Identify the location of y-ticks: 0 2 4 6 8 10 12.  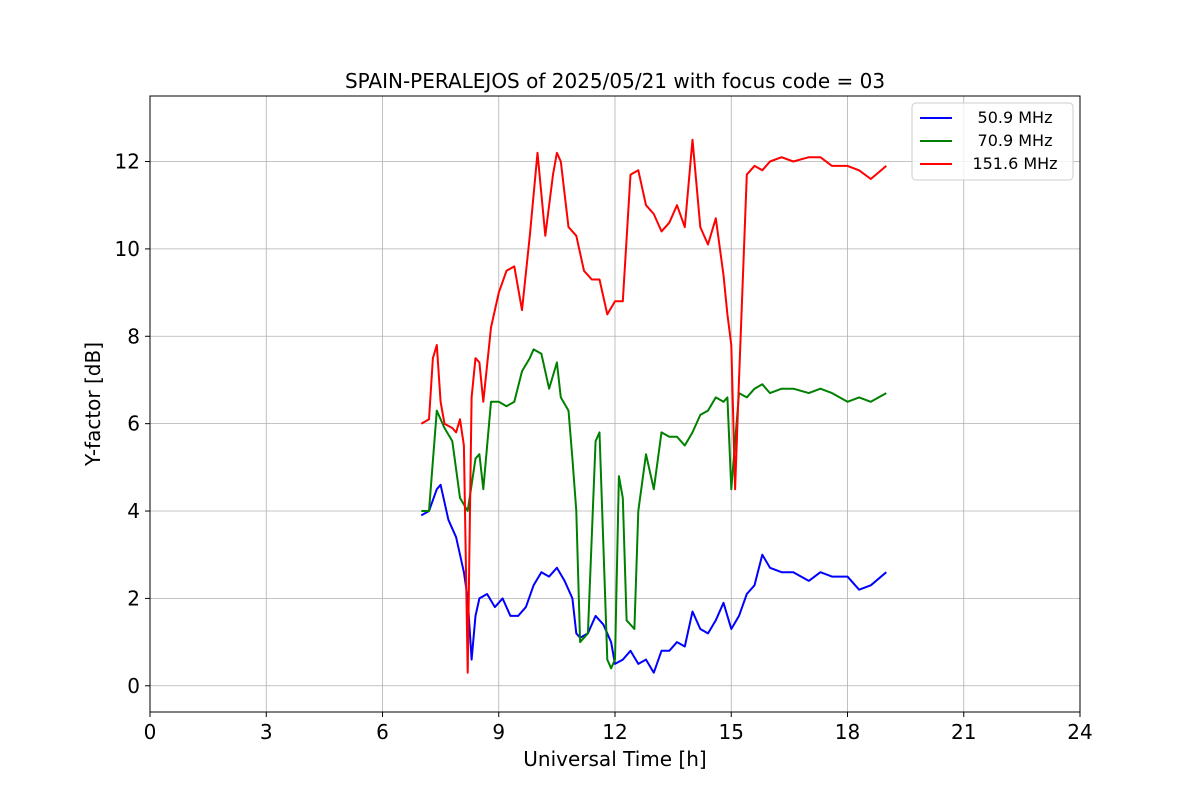
(132, 424).